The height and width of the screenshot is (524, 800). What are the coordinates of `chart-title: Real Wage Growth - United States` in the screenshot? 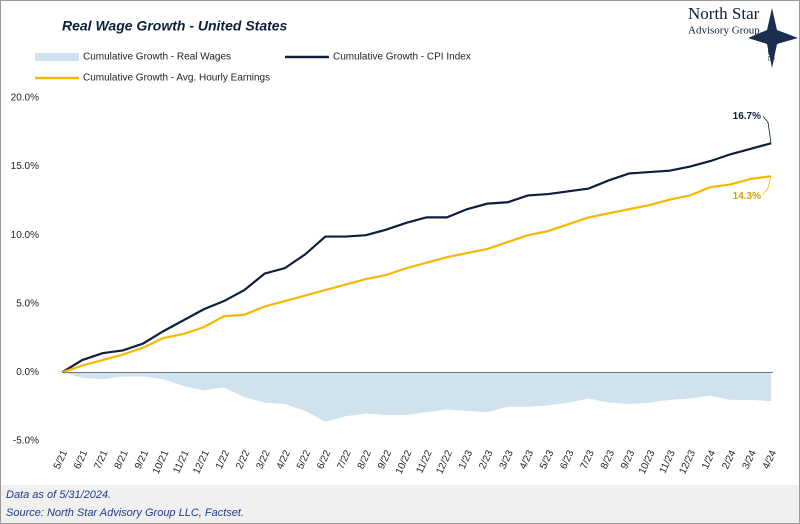 It's located at (175, 26).